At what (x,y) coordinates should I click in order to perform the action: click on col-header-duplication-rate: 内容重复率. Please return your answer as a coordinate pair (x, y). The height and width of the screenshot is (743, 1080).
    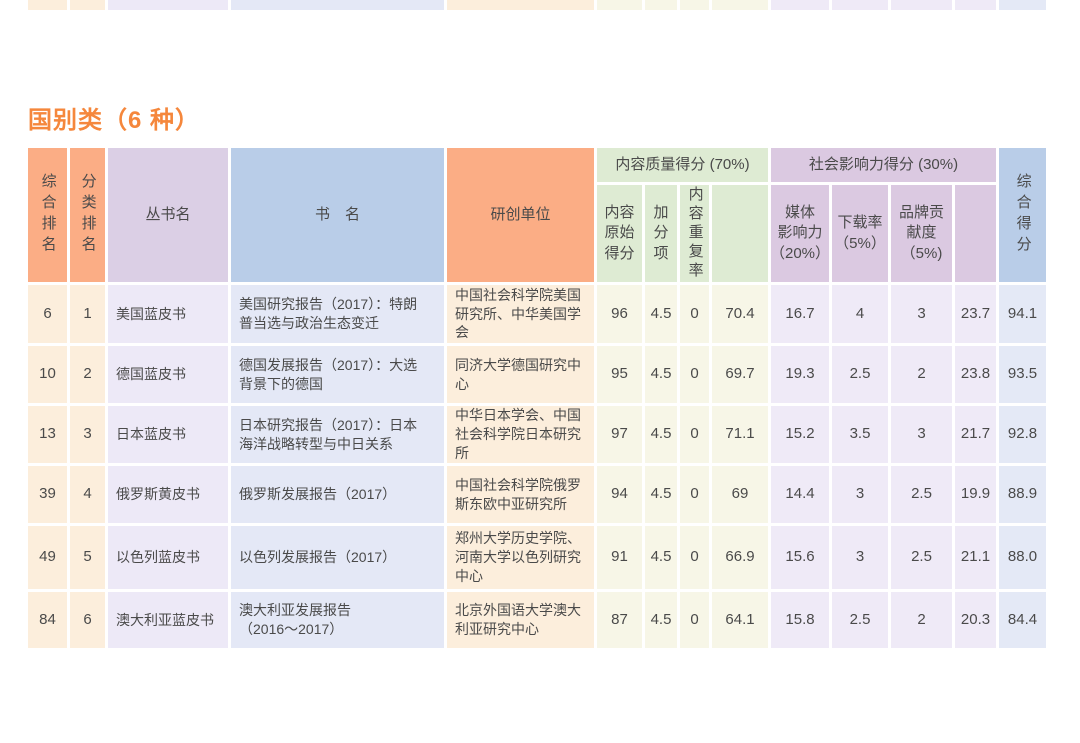
    Looking at the image, I should click on (694, 233).